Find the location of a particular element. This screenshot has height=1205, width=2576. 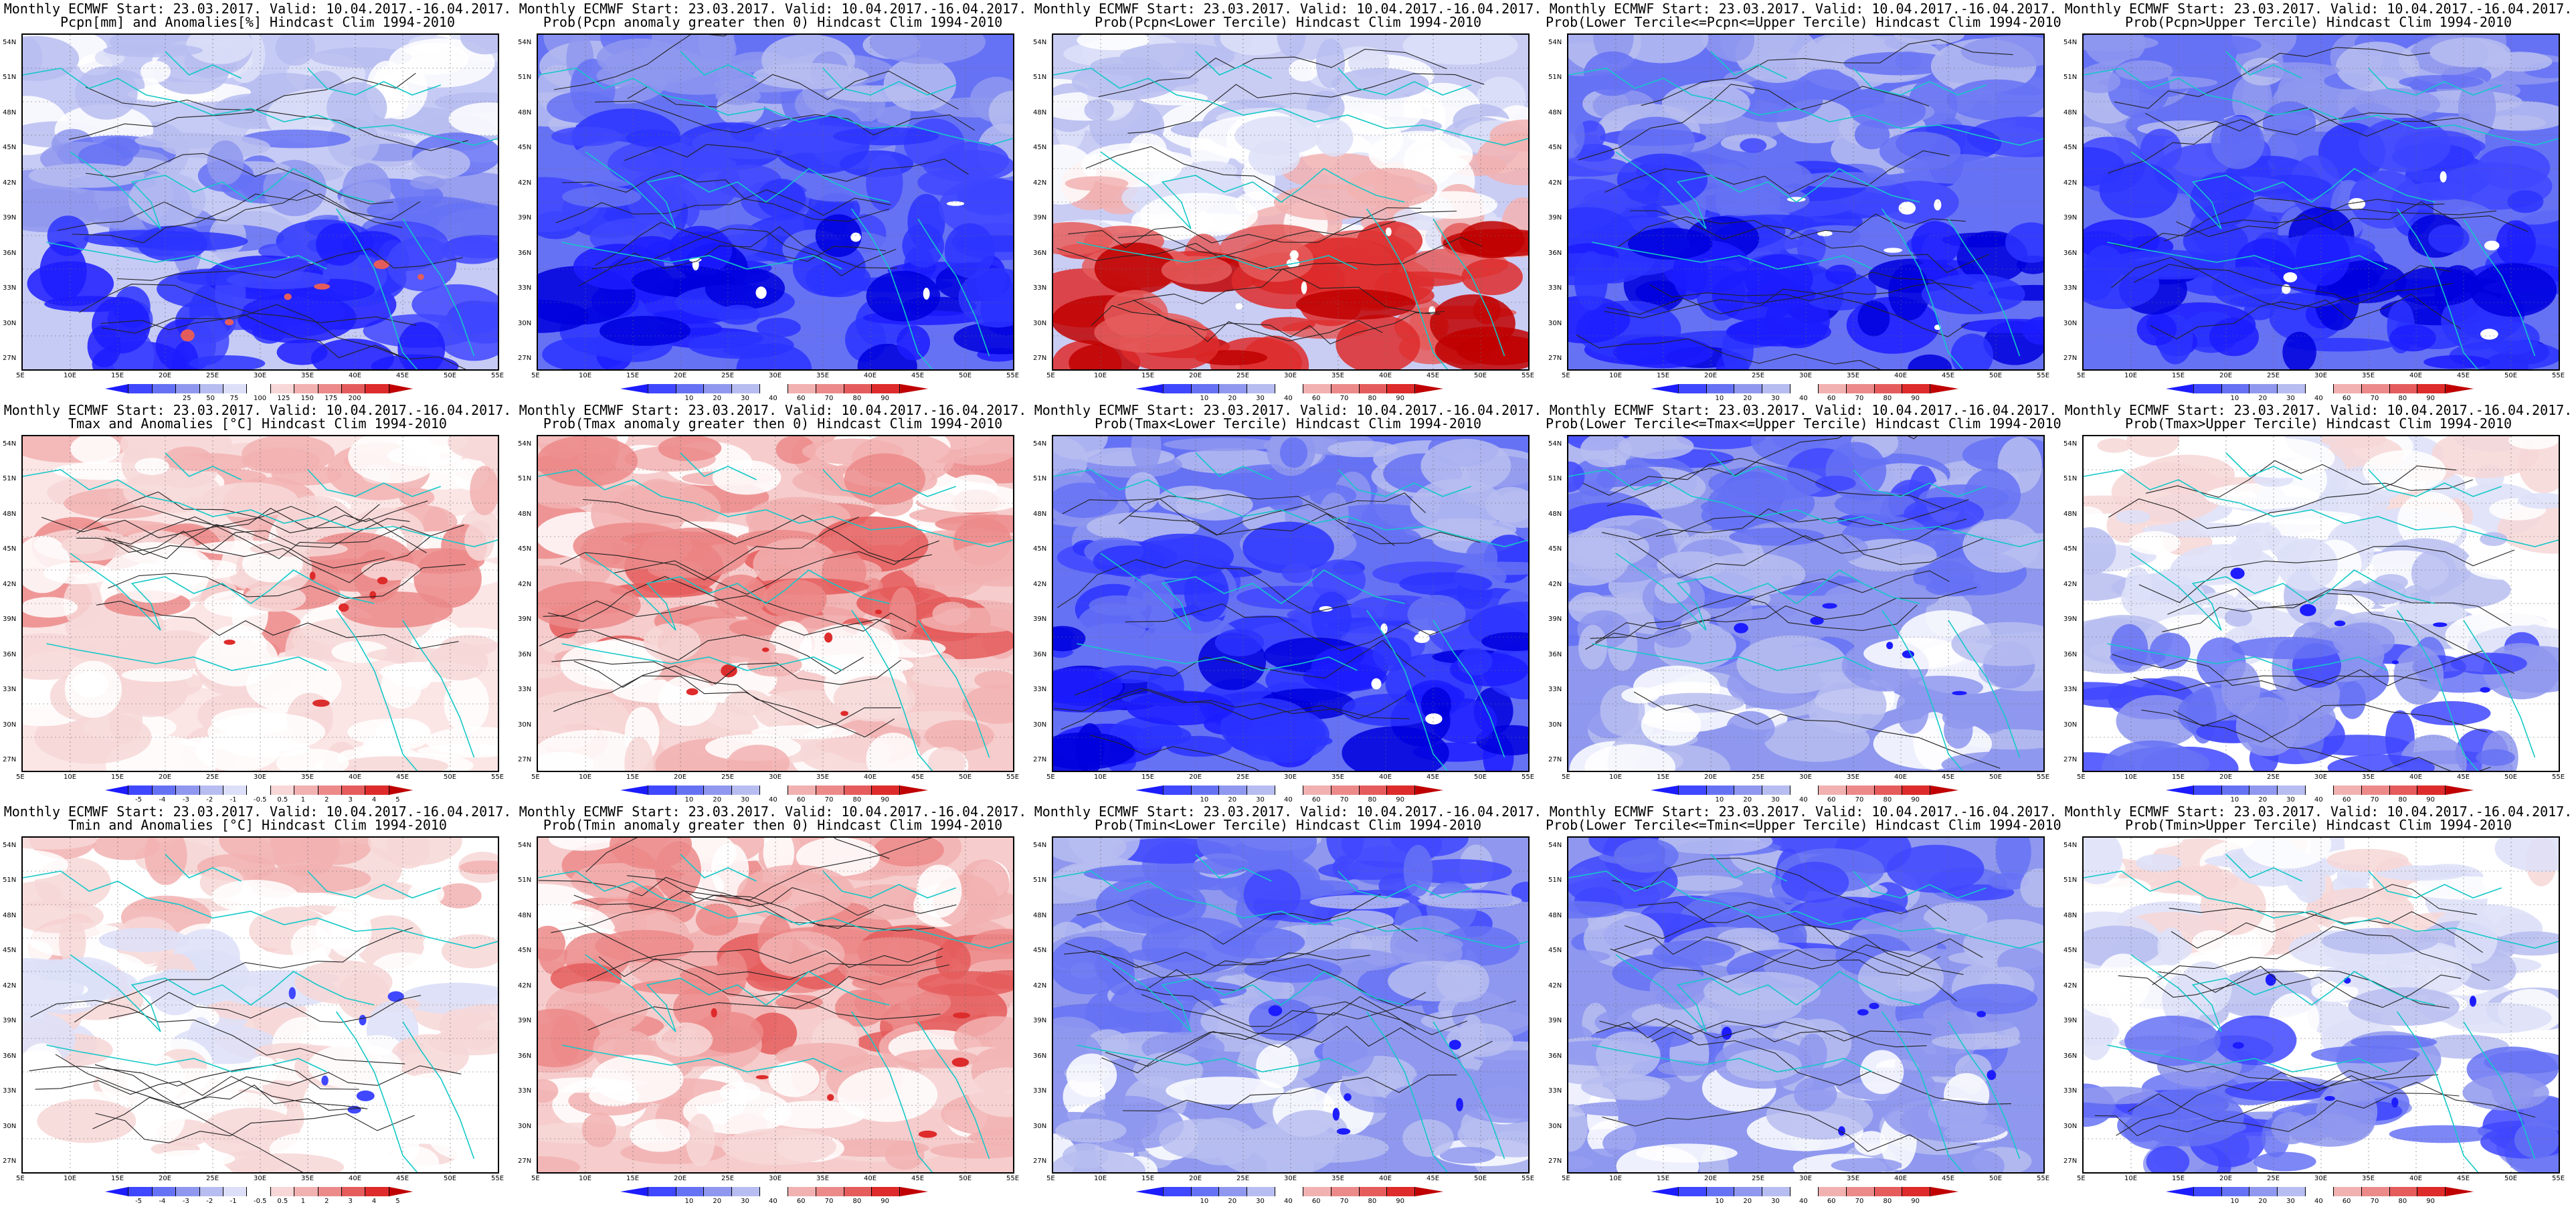

colorbar-label: -4 is located at coordinates (162, 1201).